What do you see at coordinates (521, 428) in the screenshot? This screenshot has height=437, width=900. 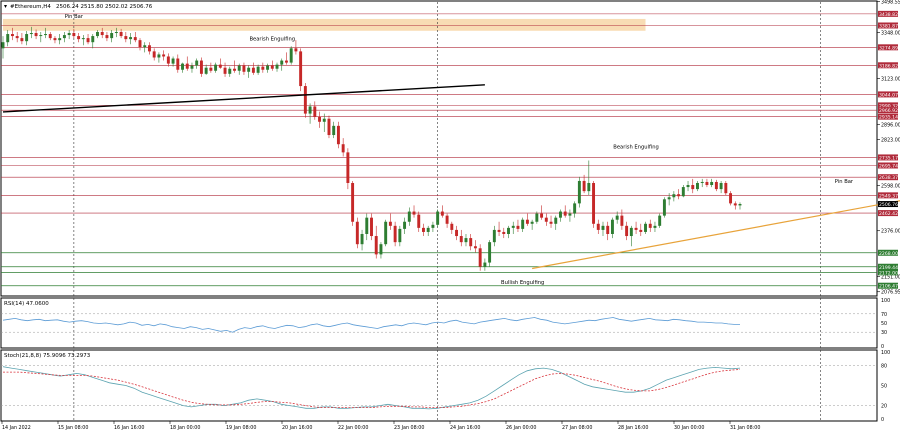 I see `time-tick-label: 26 Jan 00:00` at bounding box center [521, 428].